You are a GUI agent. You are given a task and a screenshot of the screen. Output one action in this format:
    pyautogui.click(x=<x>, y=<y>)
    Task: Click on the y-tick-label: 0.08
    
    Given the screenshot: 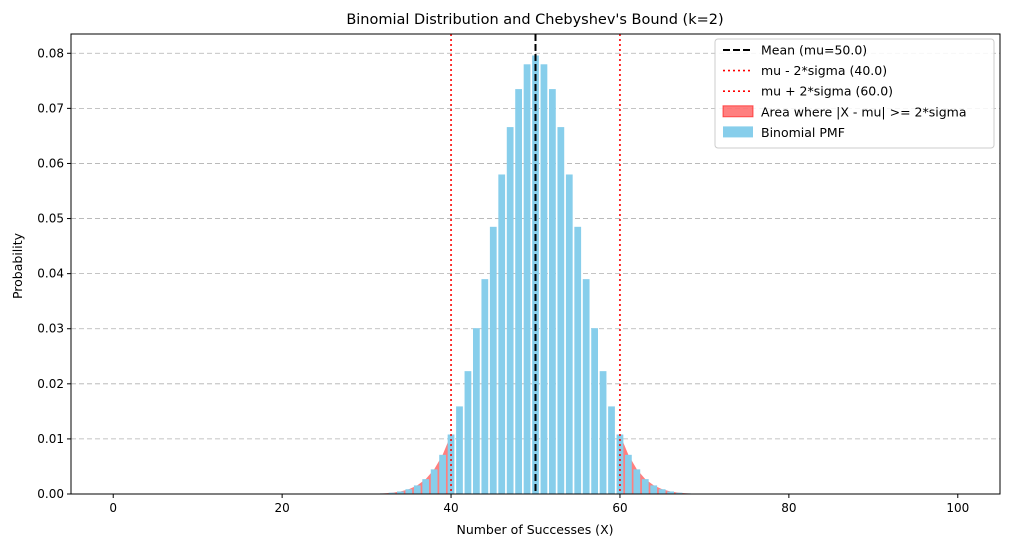 What is the action you would take?
    pyautogui.click(x=50, y=53)
    